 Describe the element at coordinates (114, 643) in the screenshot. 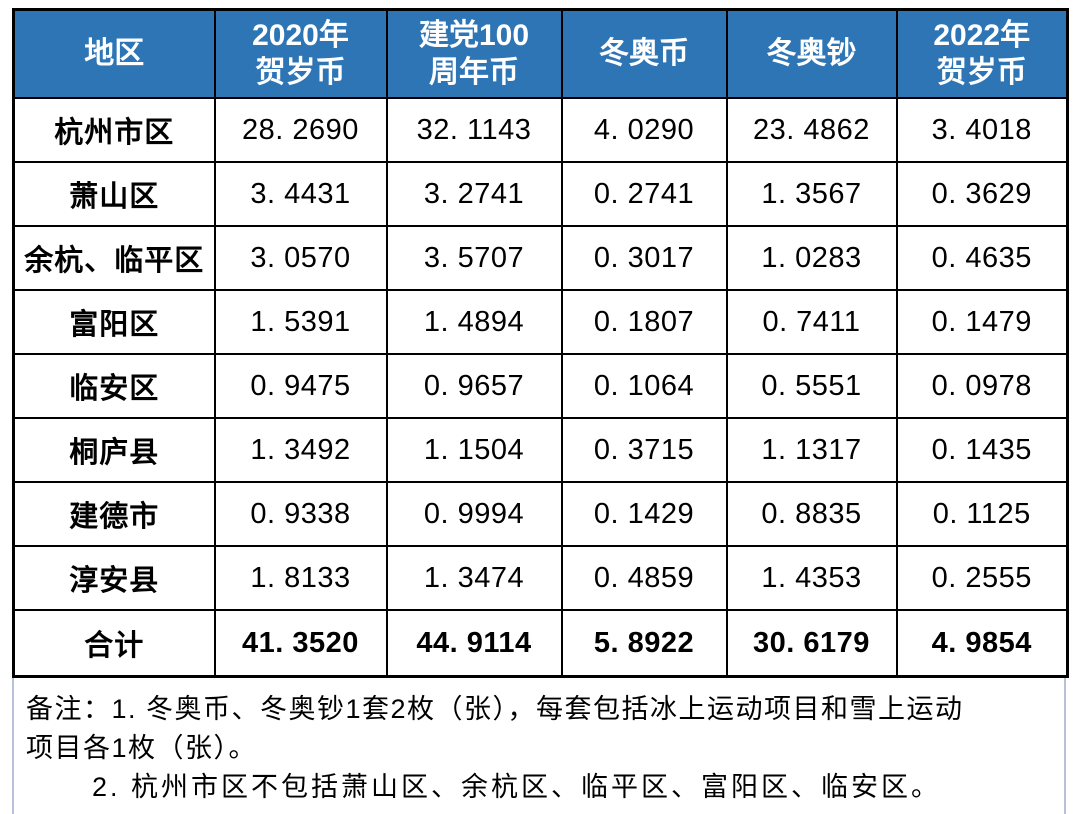

I see `total-label: 合计` at that location.